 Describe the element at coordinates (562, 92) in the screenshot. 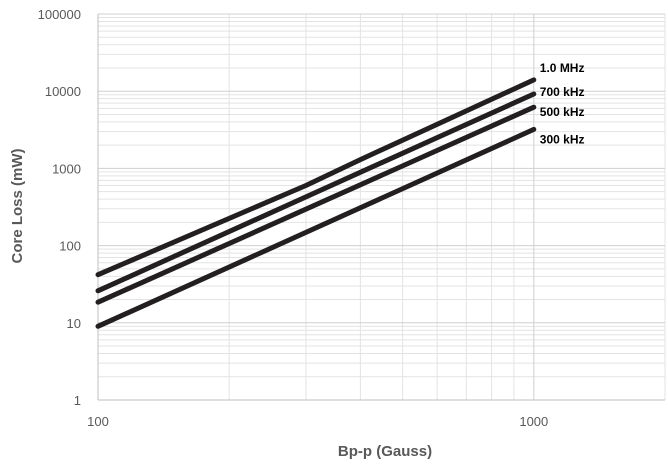

I see `series-label-700-khz: 700 kHz` at that location.